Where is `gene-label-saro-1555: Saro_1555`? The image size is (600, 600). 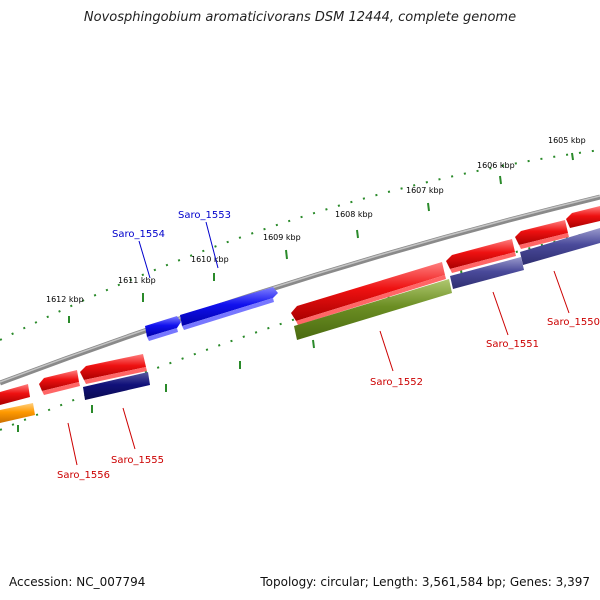
gene-label-saro-1555: Saro_1555 is located at coordinates (137, 460).